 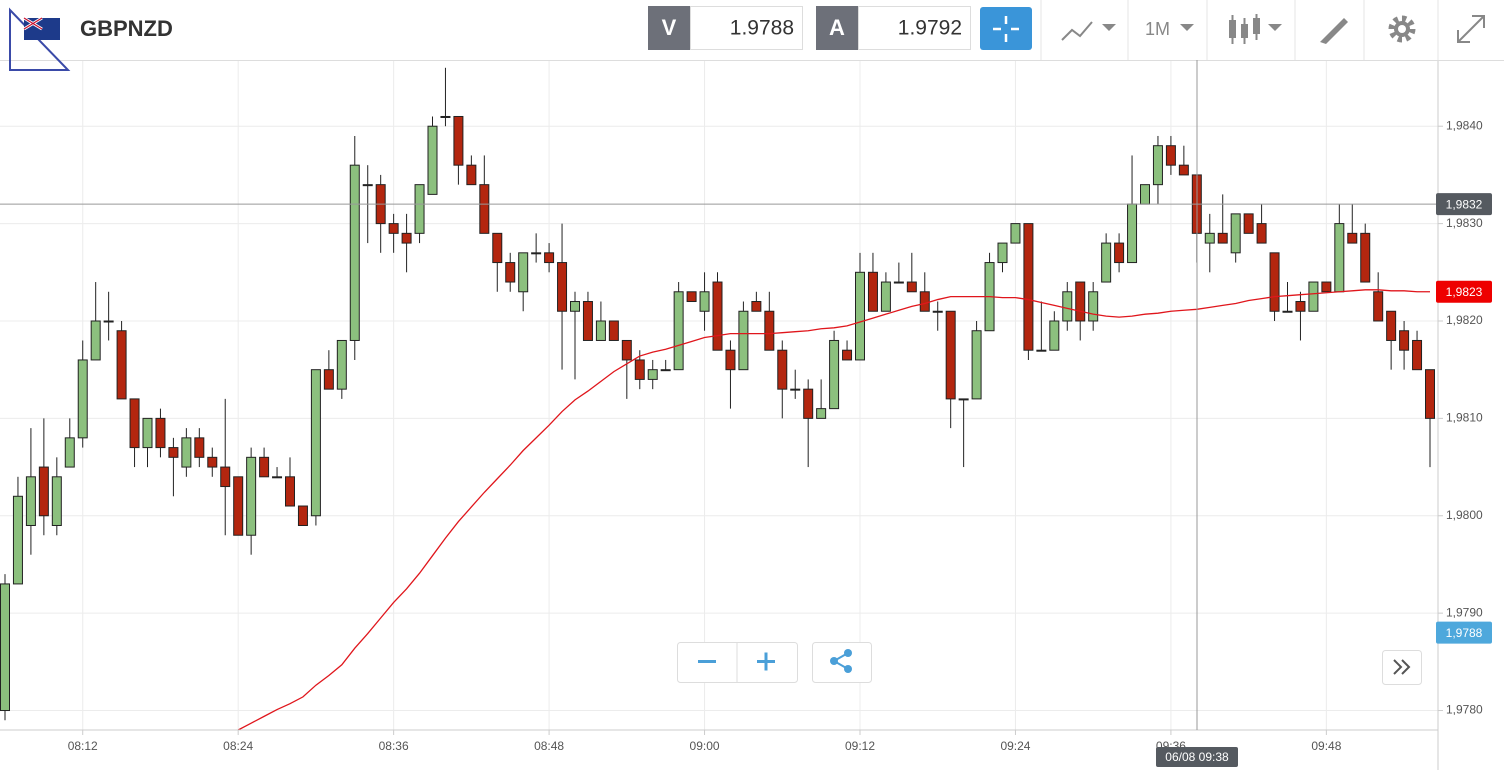 What do you see at coordinates (914, 28) in the screenshot?
I see `ask-box` at bounding box center [914, 28].